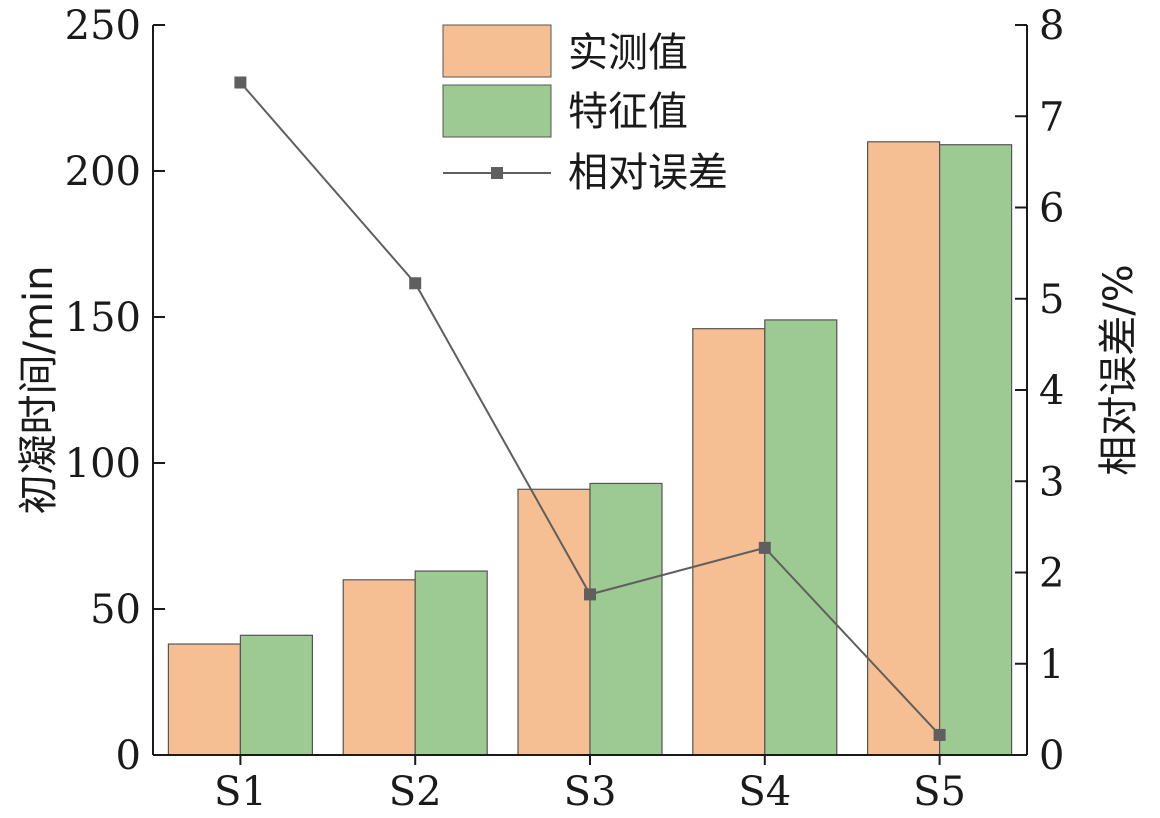  What do you see at coordinates (1051, 117) in the screenshot?
I see `y2-tick-label-7: 7` at bounding box center [1051, 117].